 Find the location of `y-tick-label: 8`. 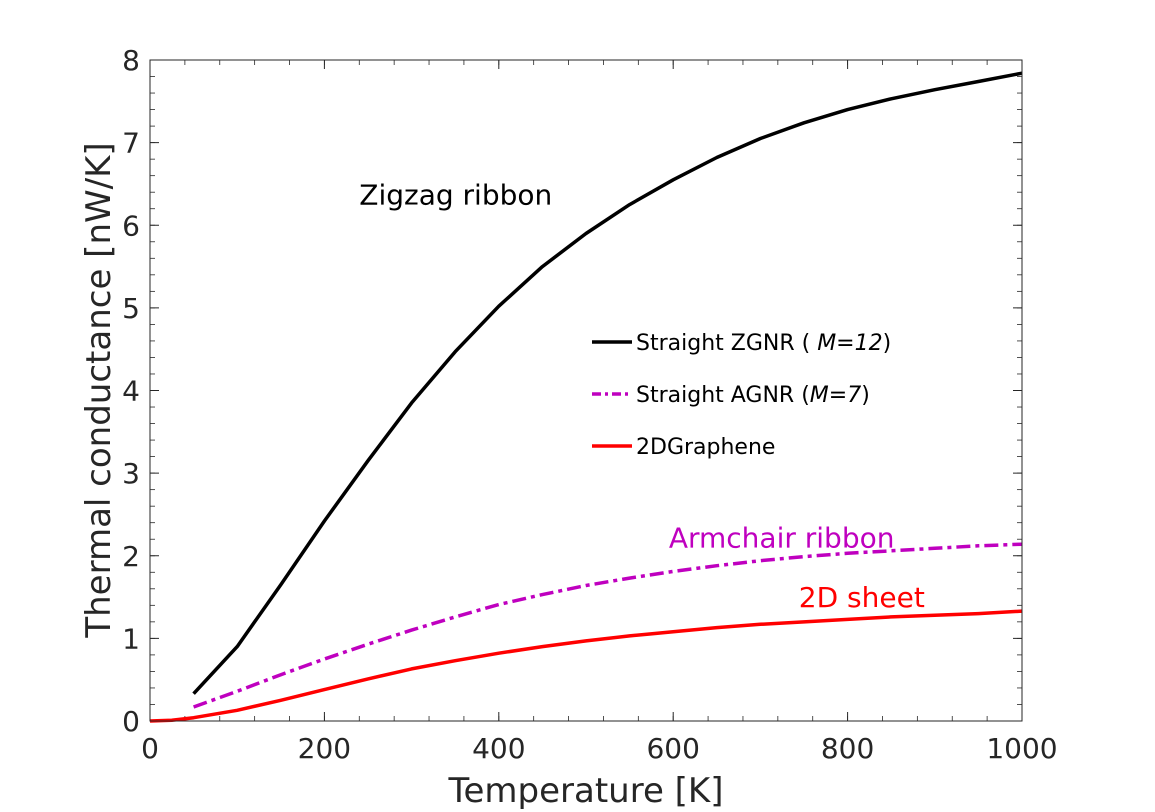

y-tick-label: 8 is located at coordinates (131, 60).